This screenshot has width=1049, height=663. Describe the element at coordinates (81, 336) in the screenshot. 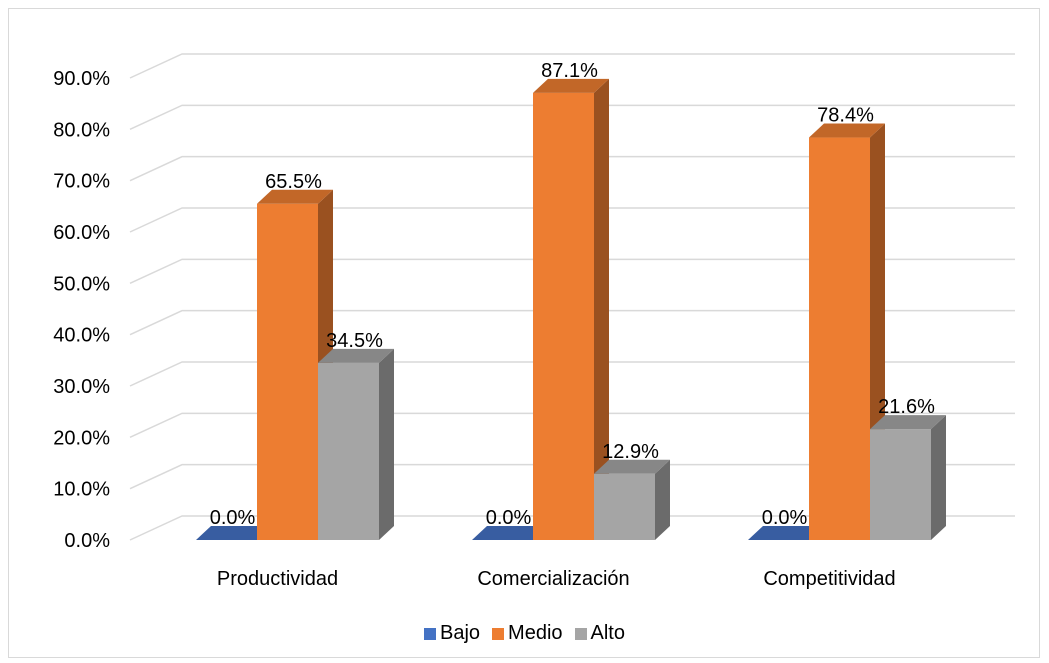

I see `y-tick-label: 40.0%` at that location.